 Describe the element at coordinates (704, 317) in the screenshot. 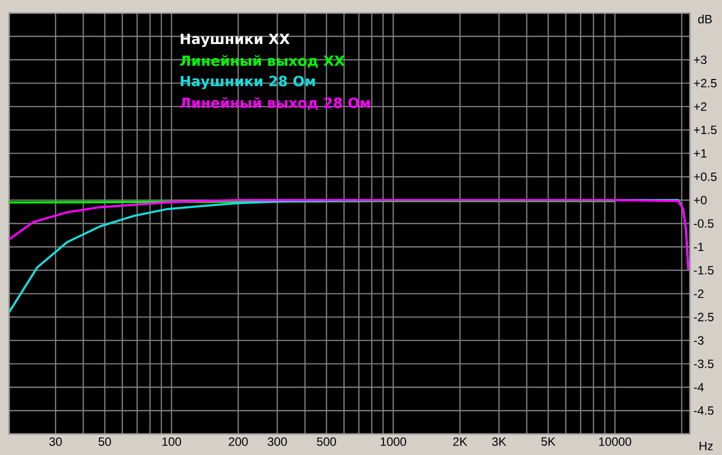

I see `y-tick-label: -2.5` at that location.